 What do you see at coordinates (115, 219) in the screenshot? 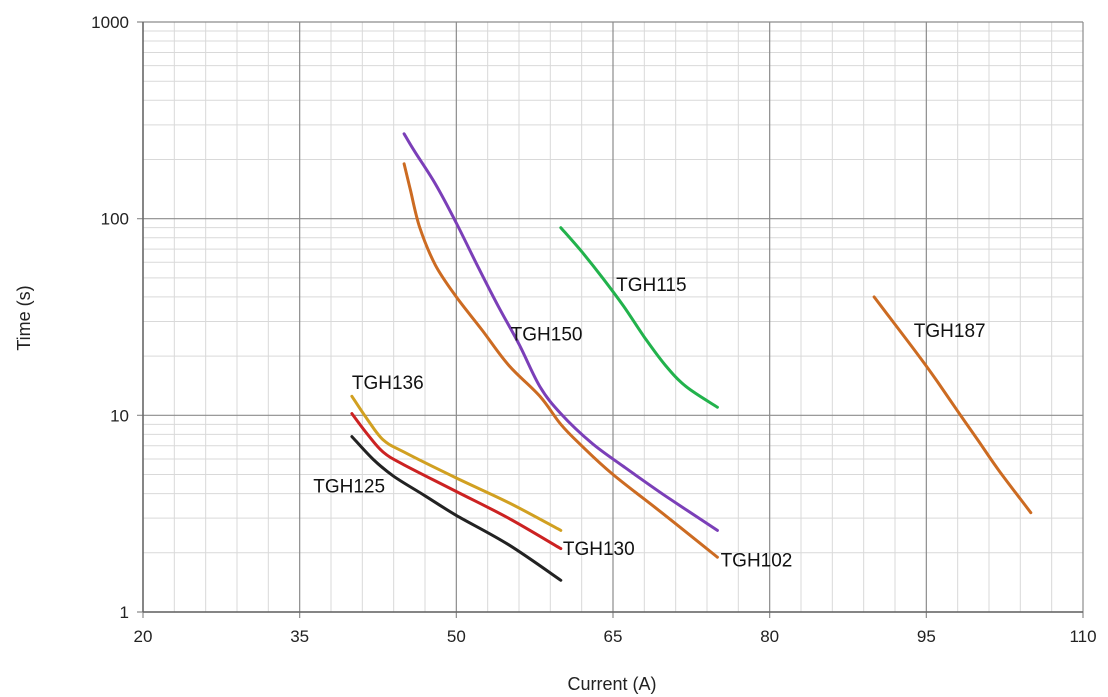
I see `y-tick-label: 100` at bounding box center [115, 219].